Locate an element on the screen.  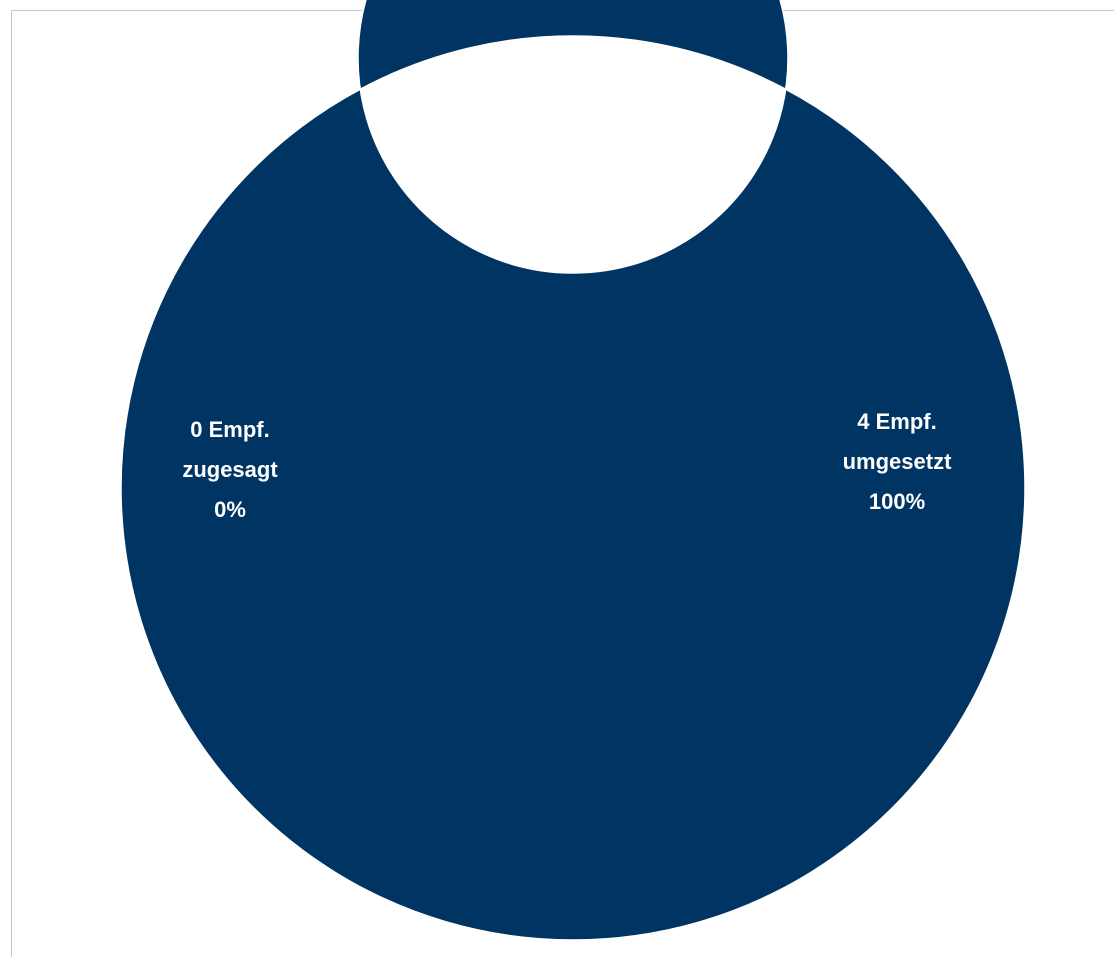
data-label-offen: 0 Empf. offen 0% is located at coordinates (567, 139).